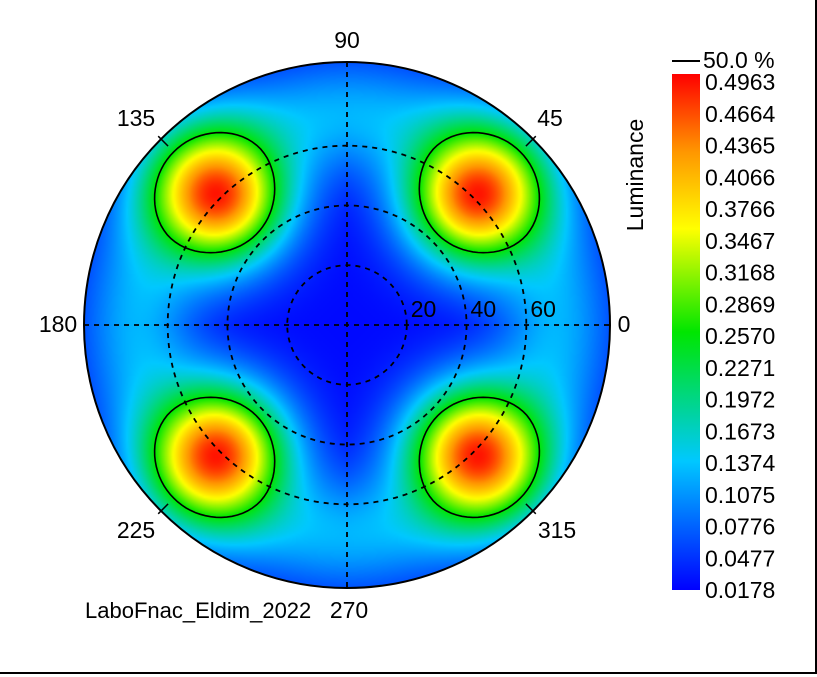 The image size is (817, 677). Describe the element at coordinates (740, 590) in the screenshot. I see `colorbar-tick-label: 0.0178` at that location.